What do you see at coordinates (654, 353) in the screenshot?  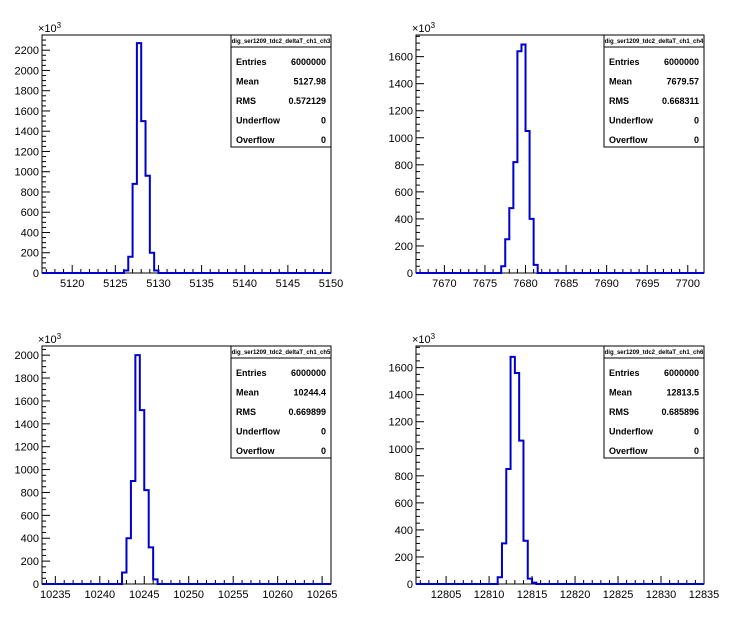 I see `stats-title: dig_ser1209_tdc2_deltaT_ch1_ch6` at bounding box center [654, 353].